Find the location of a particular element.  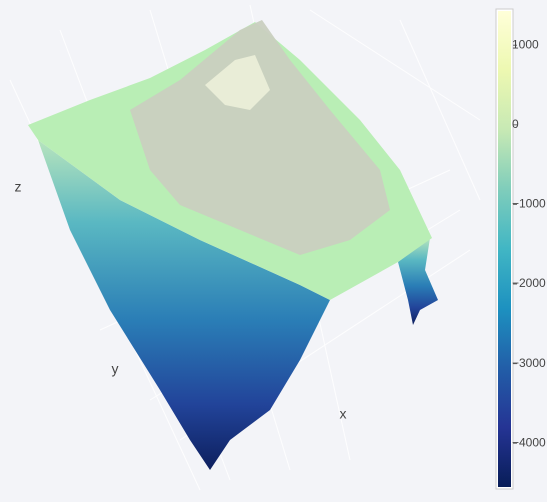

x-axis-label: x is located at coordinates (343, 414).